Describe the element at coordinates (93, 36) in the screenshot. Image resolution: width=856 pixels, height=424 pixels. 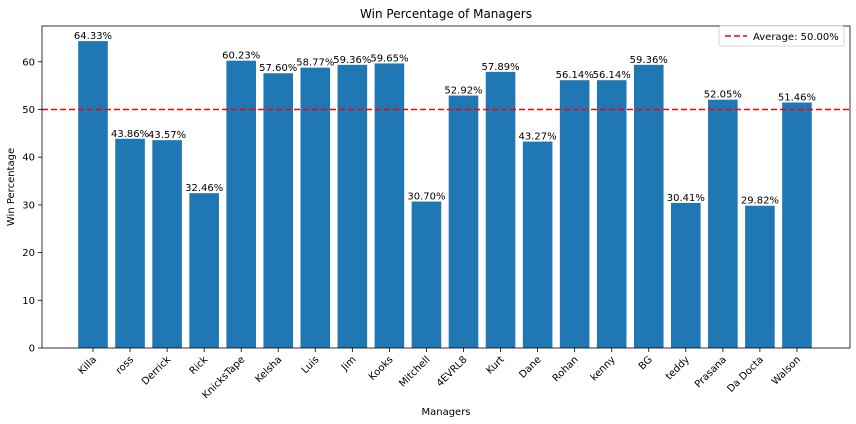
I see `bar-value-label: 64.33%` at that location.